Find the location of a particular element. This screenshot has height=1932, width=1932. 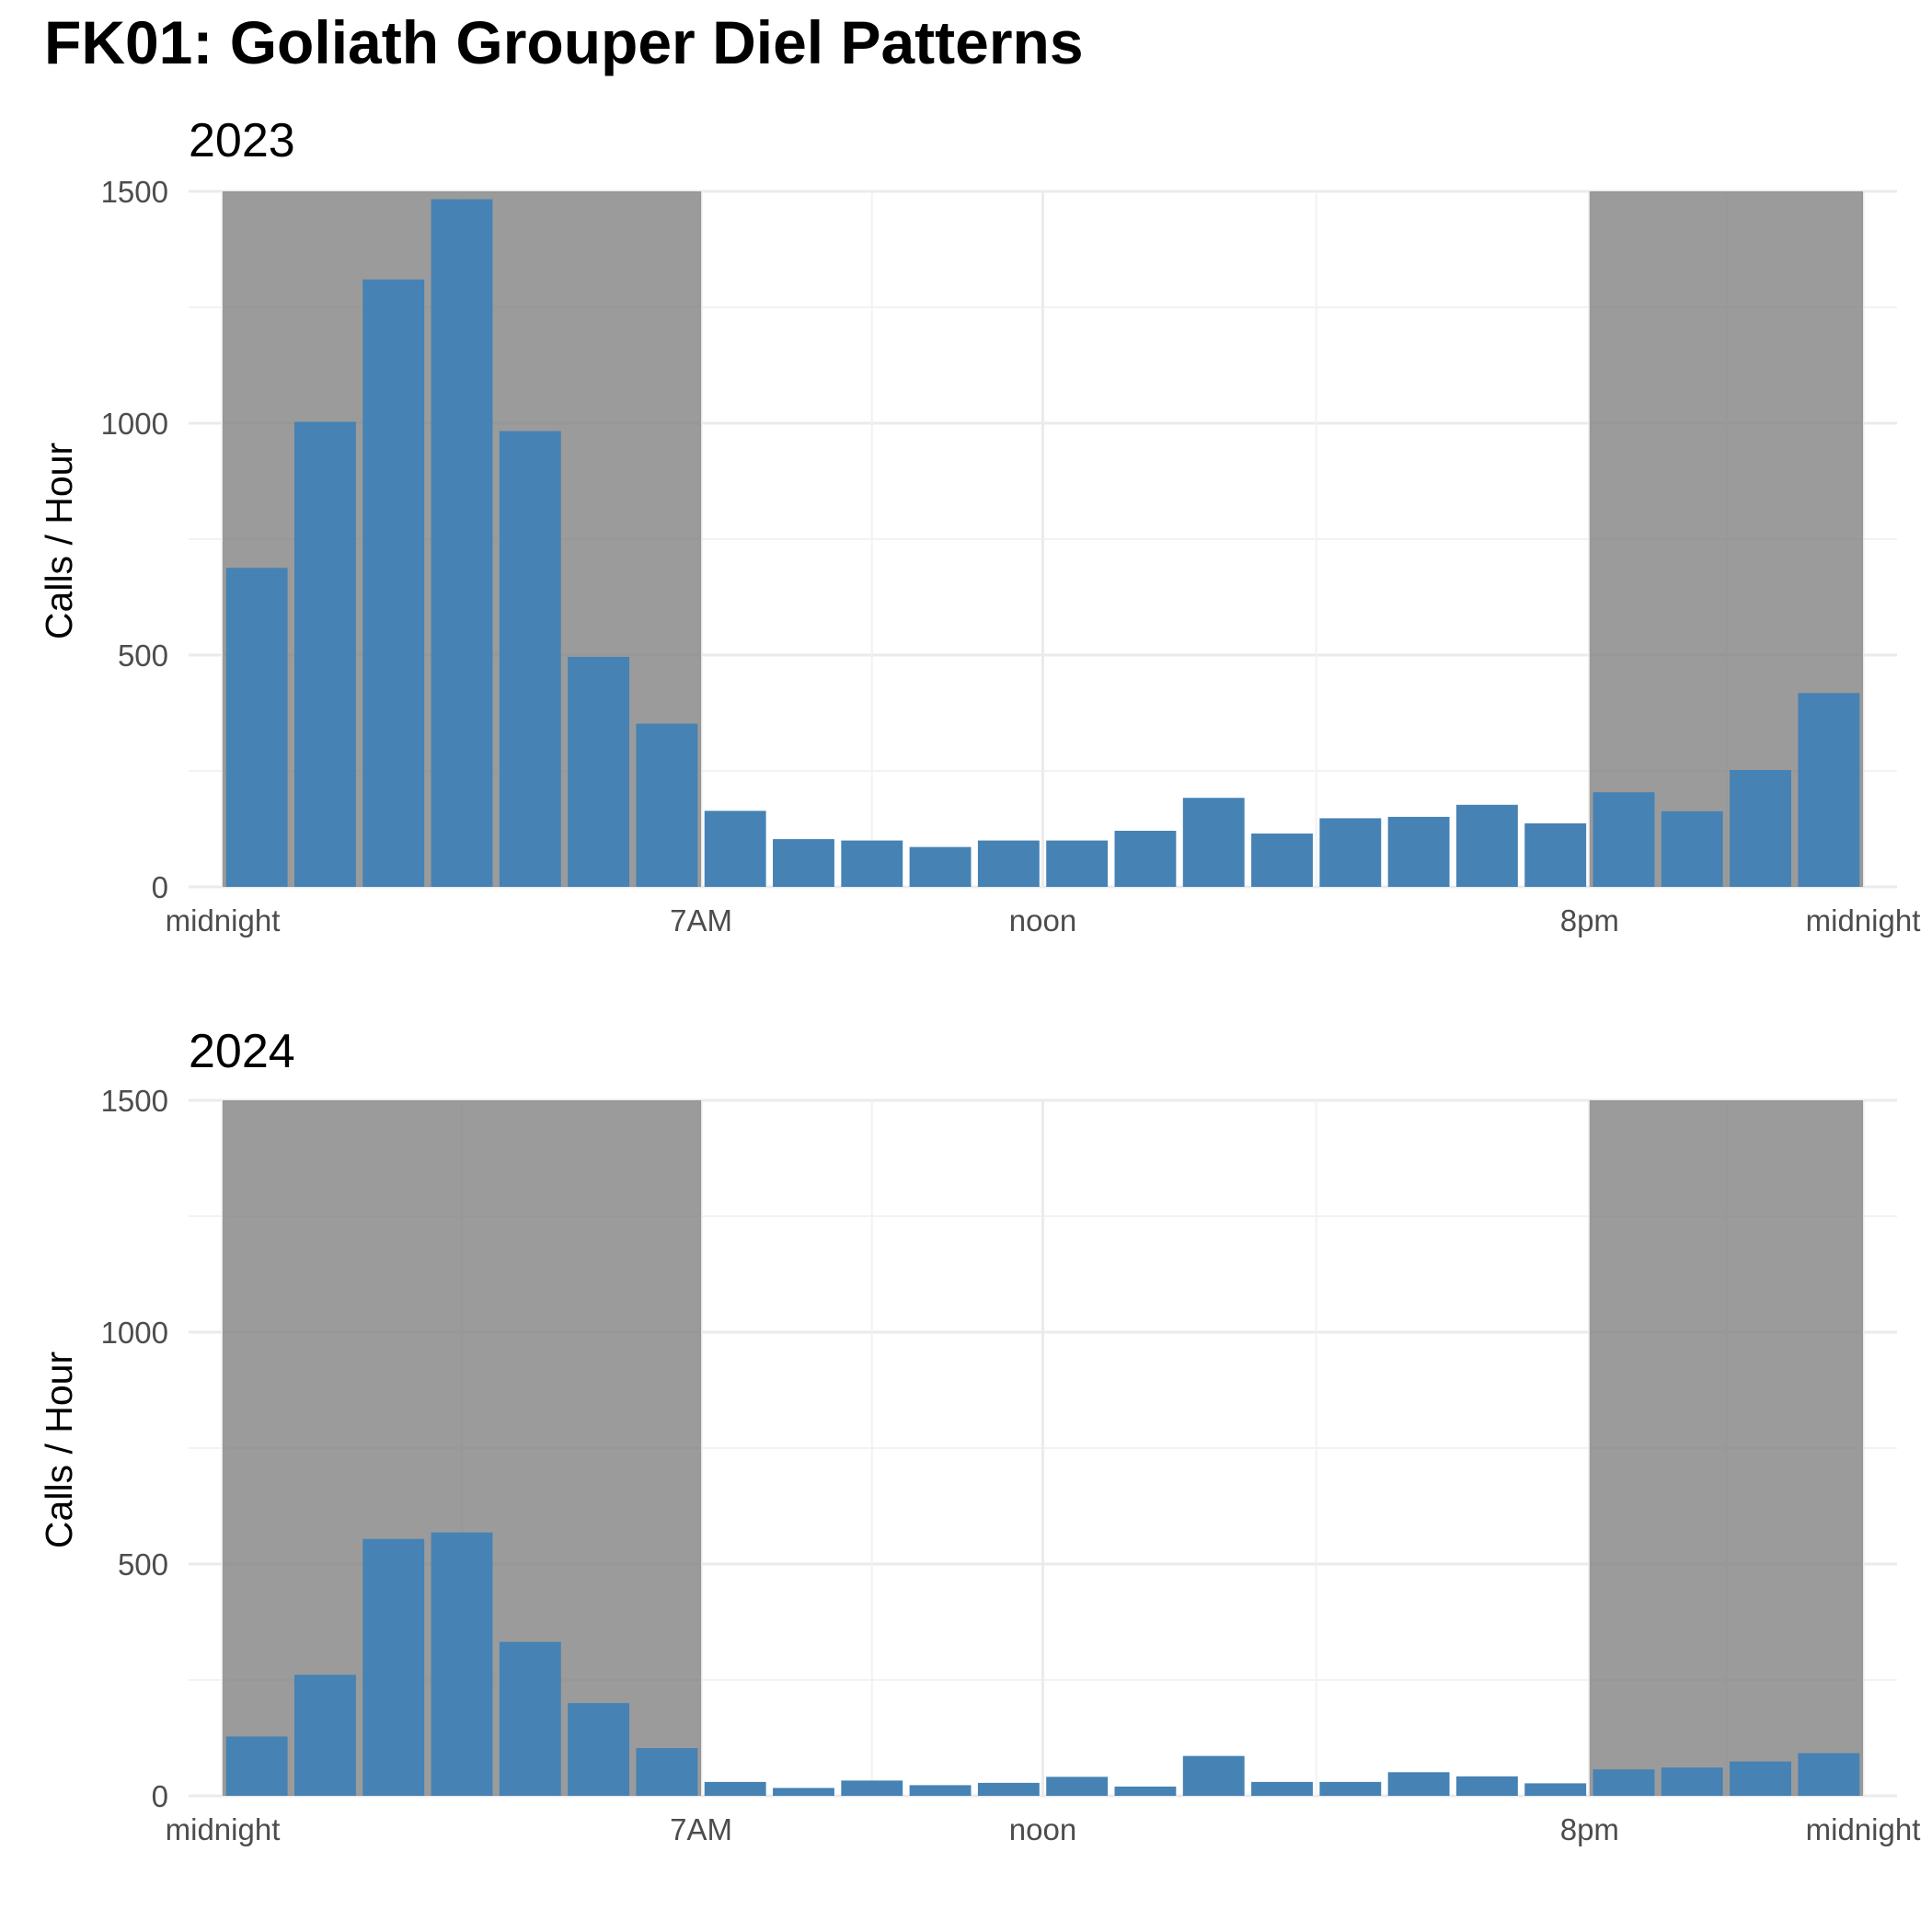

chart-title: FK01: Goliath Grouper Diel Patterns is located at coordinates (564, 42).